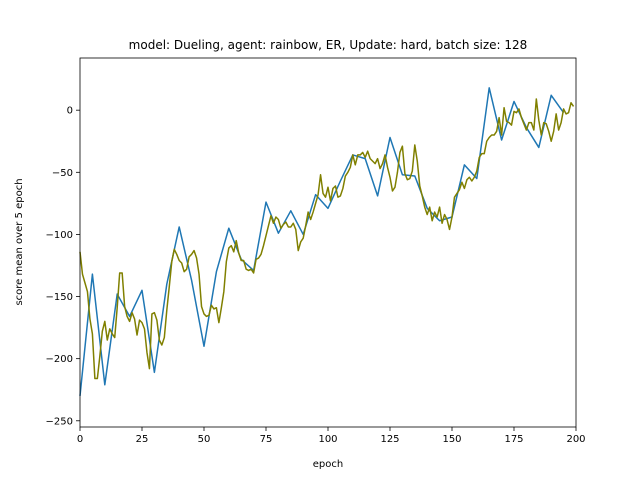 Image resolution: width=640 pixels, height=480 pixels. What do you see at coordinates (575, 439) in the screenshot?
I see `x-tick-label: 200` at bounding box center [575, 439].